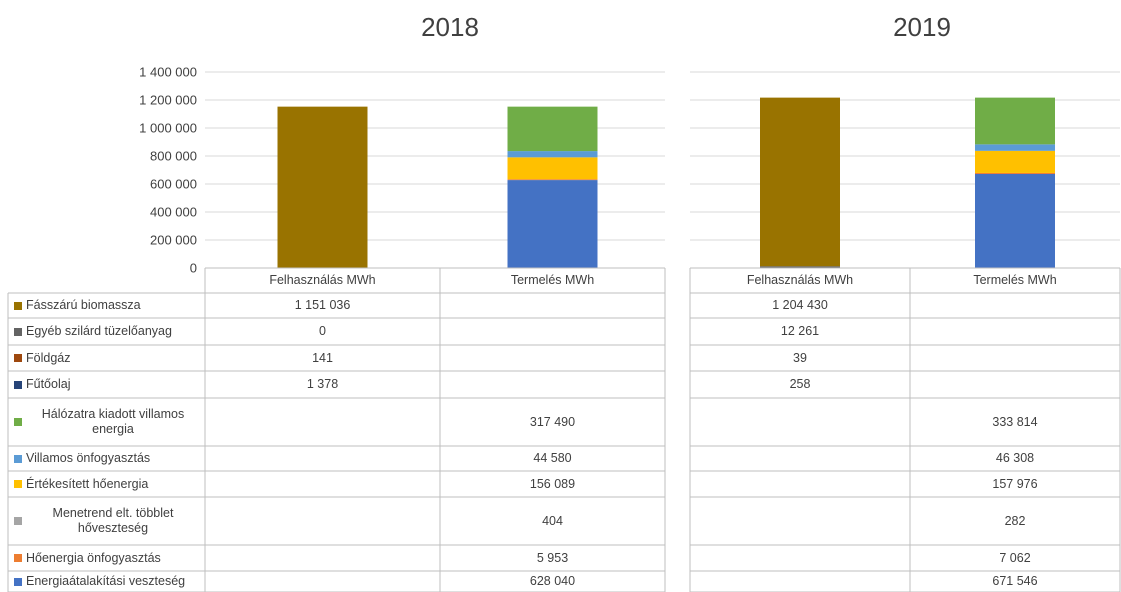 This screenshot has width=1121, height=592. What do you see at coordinates (88, 458) in the screenshot?
I see `legend-text: Villamos önfogyasztás` at bounding box center [88, 458].